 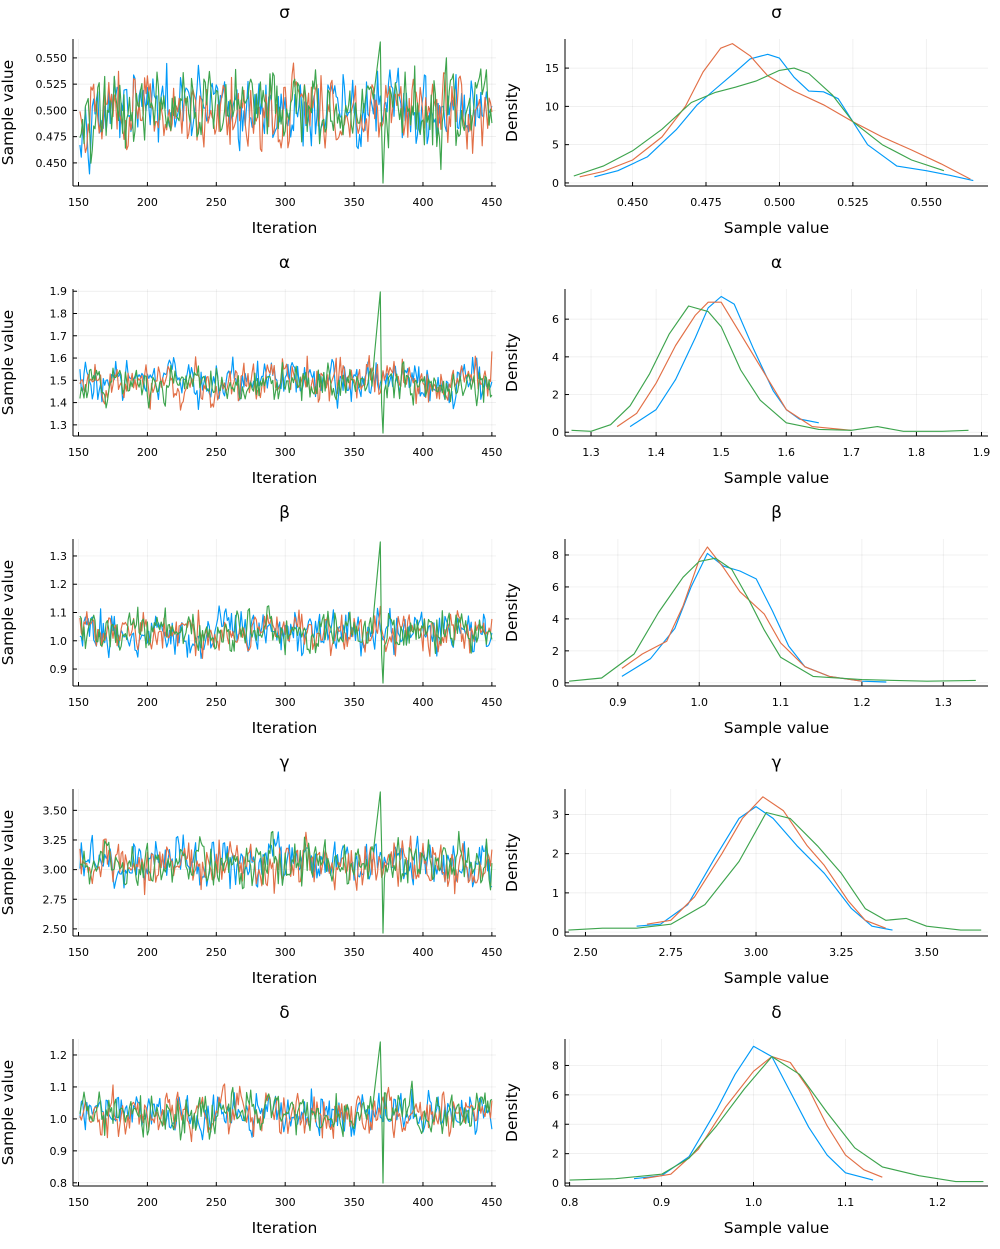 I want to click on y-tick-label: 1.8, so click(x=59, y=314).